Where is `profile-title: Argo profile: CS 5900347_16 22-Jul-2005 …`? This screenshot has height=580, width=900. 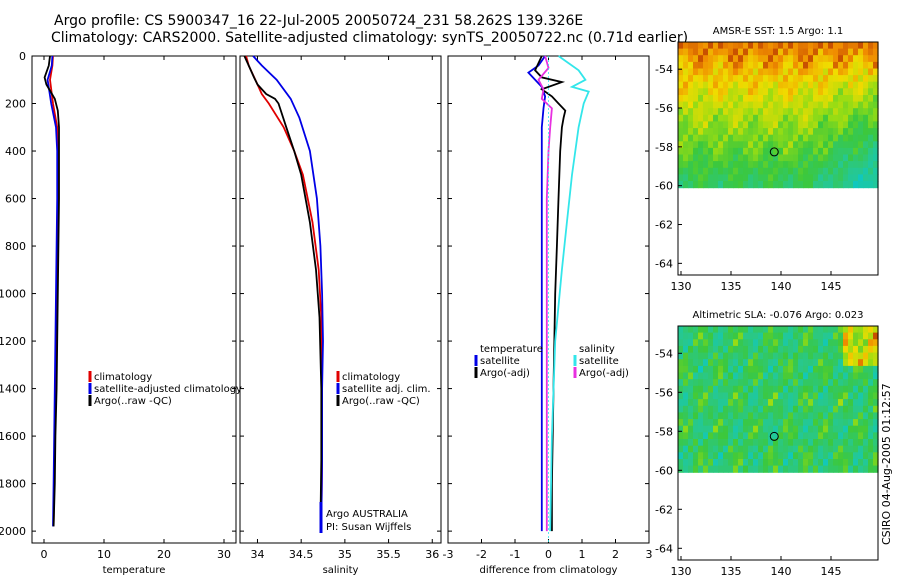 profile-title: Argo profile: CS 5900347_16 22-Jul-2005 … is located at coordinates (319, 21).